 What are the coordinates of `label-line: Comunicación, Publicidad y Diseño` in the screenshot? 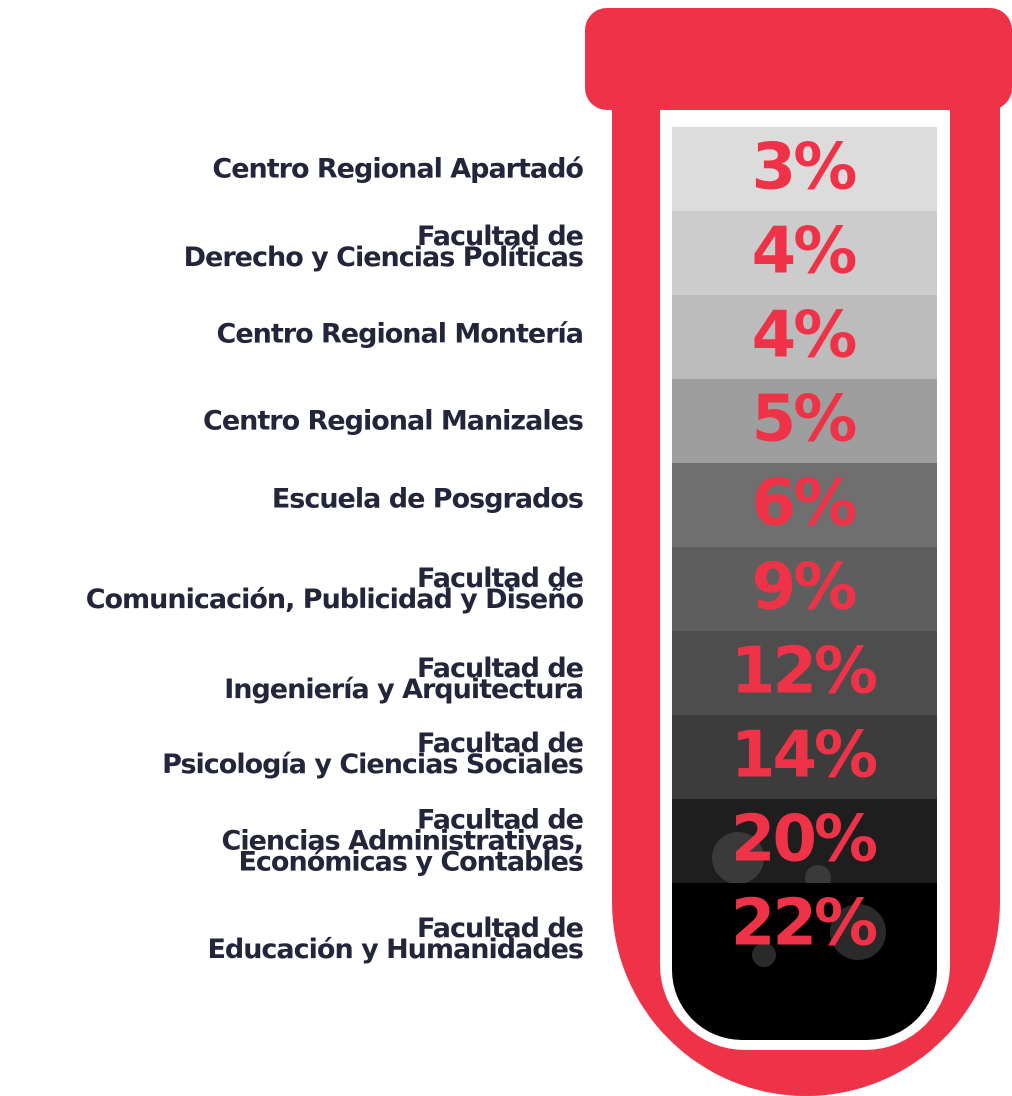 It's located at (335, 599).